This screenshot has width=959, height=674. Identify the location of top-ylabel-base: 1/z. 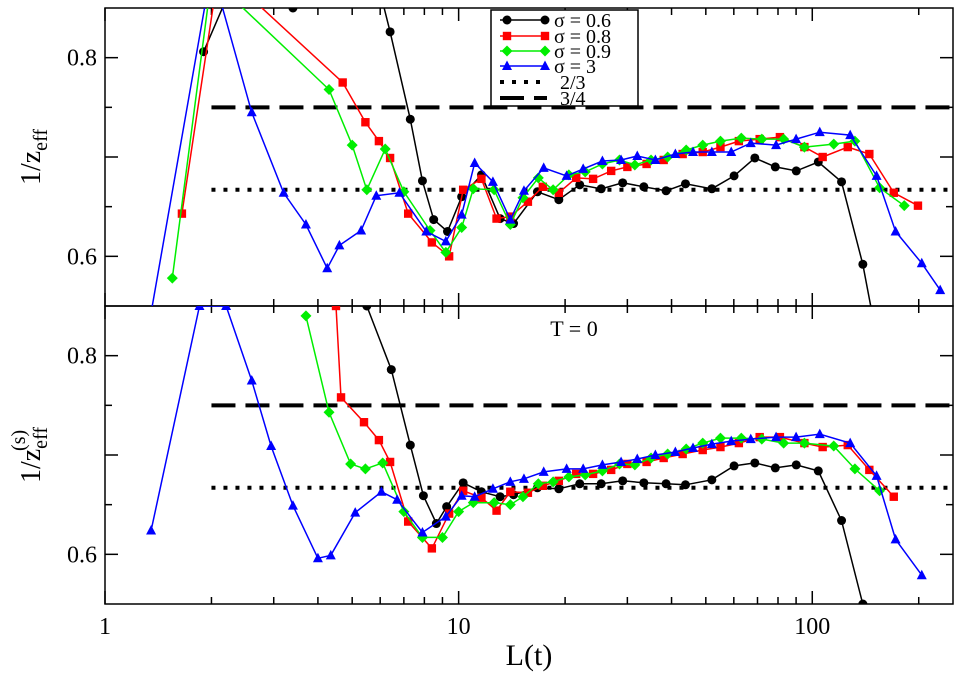
(31, 168).